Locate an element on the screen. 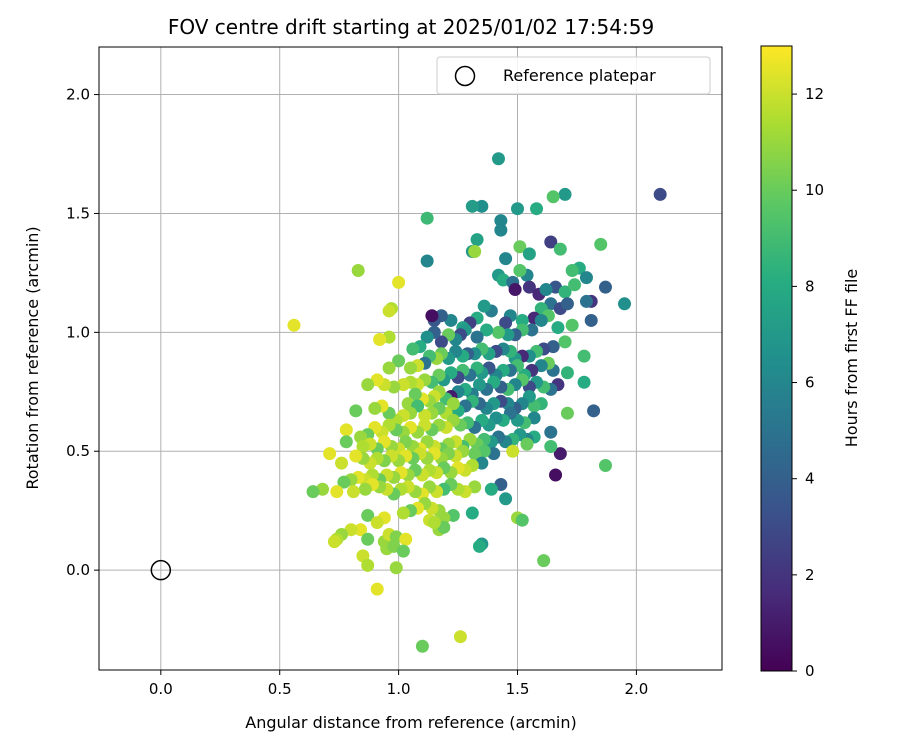 The image size is (900, 750). colorbar-frame is located at coordinates (776, 358).